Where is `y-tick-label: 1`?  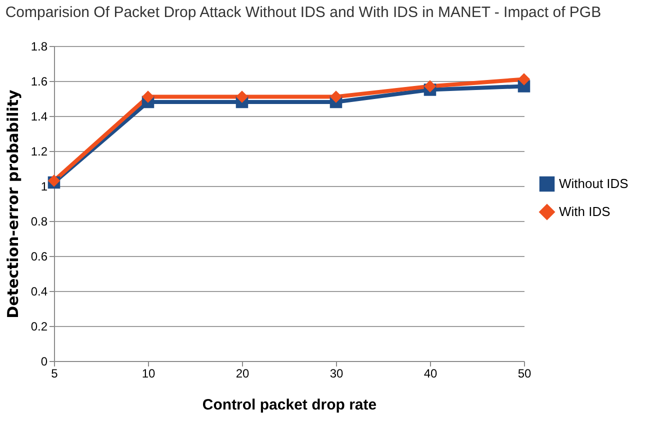
y-tick-label: 1 is located at coordinates (44, 187).